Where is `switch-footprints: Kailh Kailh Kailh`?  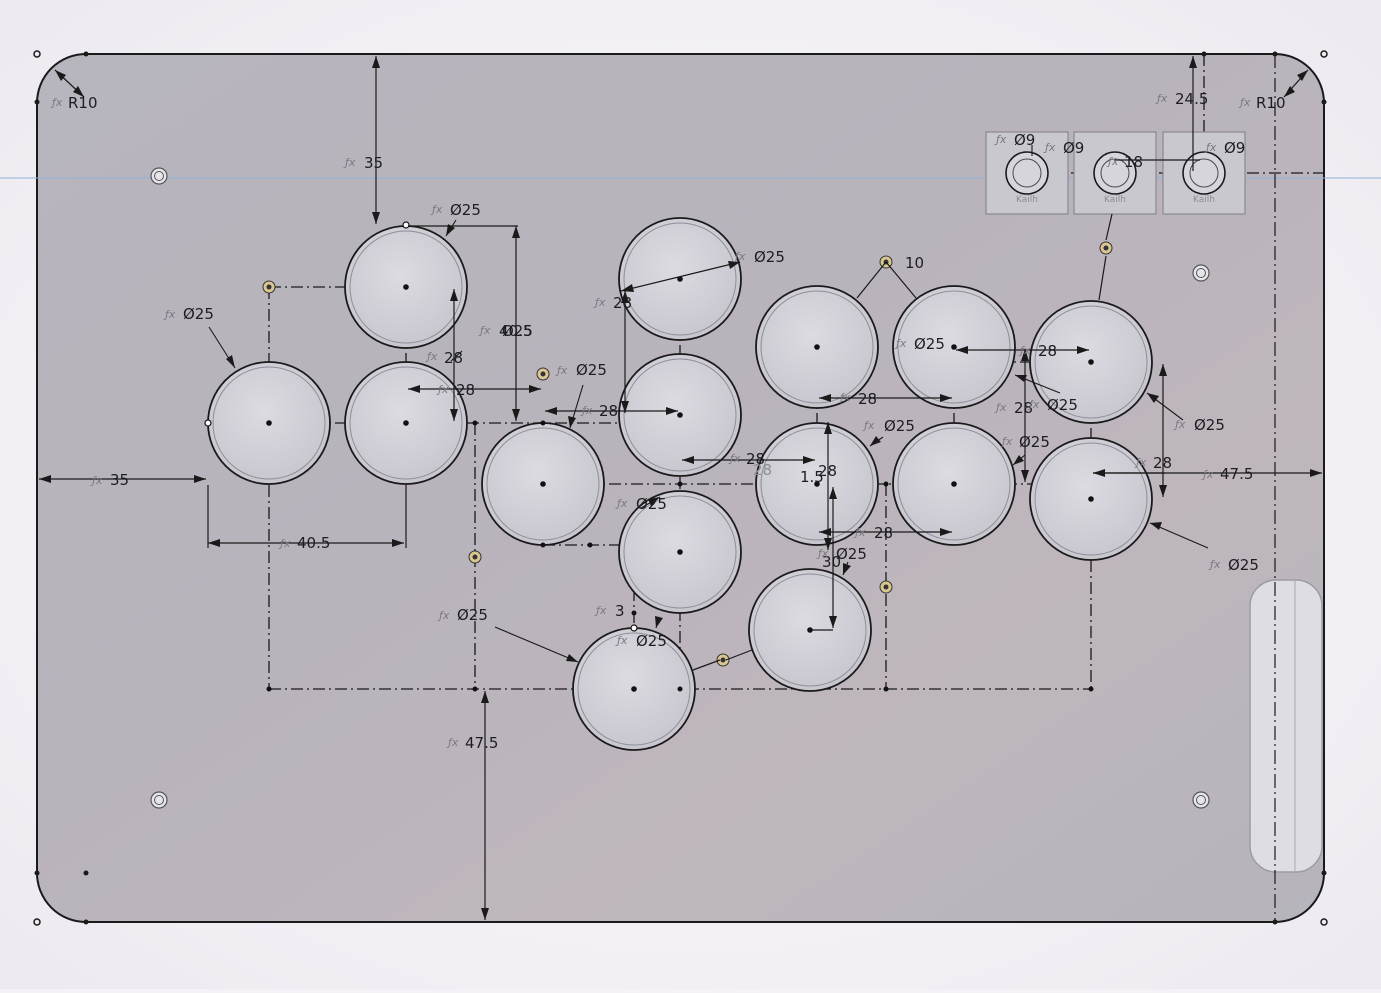
switch-footprints: Kailh Kailh Kailh is located at coordinates (1115, 173).